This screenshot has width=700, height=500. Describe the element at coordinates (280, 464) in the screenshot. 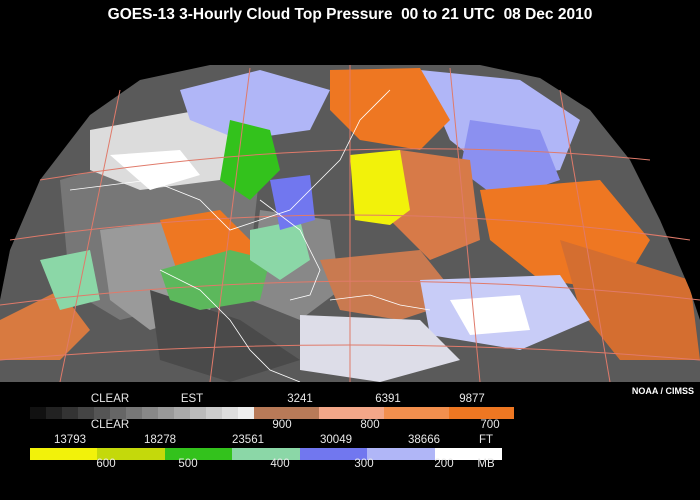

I see `legend-mb-400: 400` at that location.